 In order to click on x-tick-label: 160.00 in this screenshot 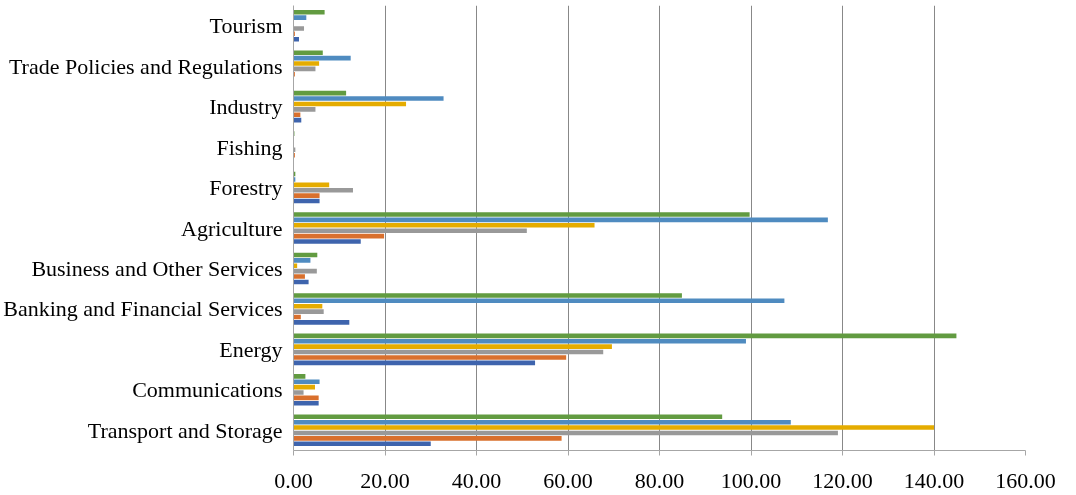, I will do `click(1025, 480)`.